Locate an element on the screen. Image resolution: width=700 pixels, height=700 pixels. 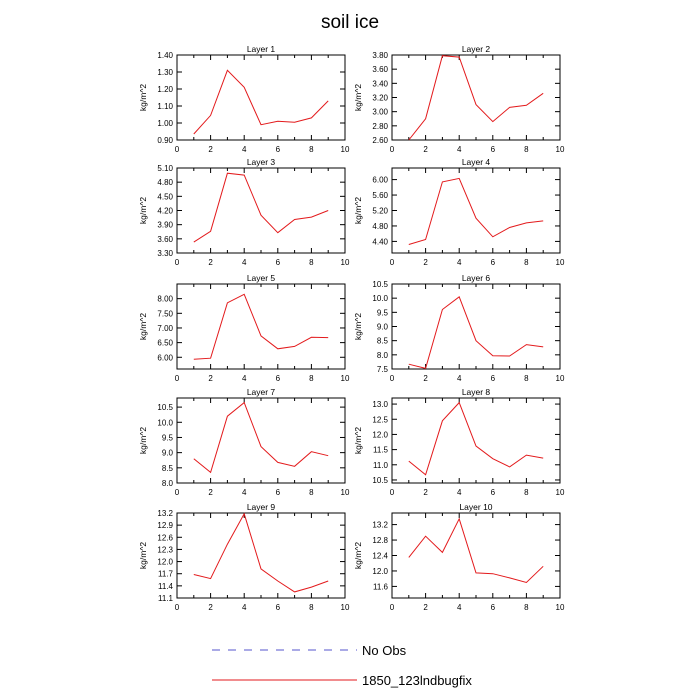
y-tick-label: 9.0 is located at coordinates (383, 327).